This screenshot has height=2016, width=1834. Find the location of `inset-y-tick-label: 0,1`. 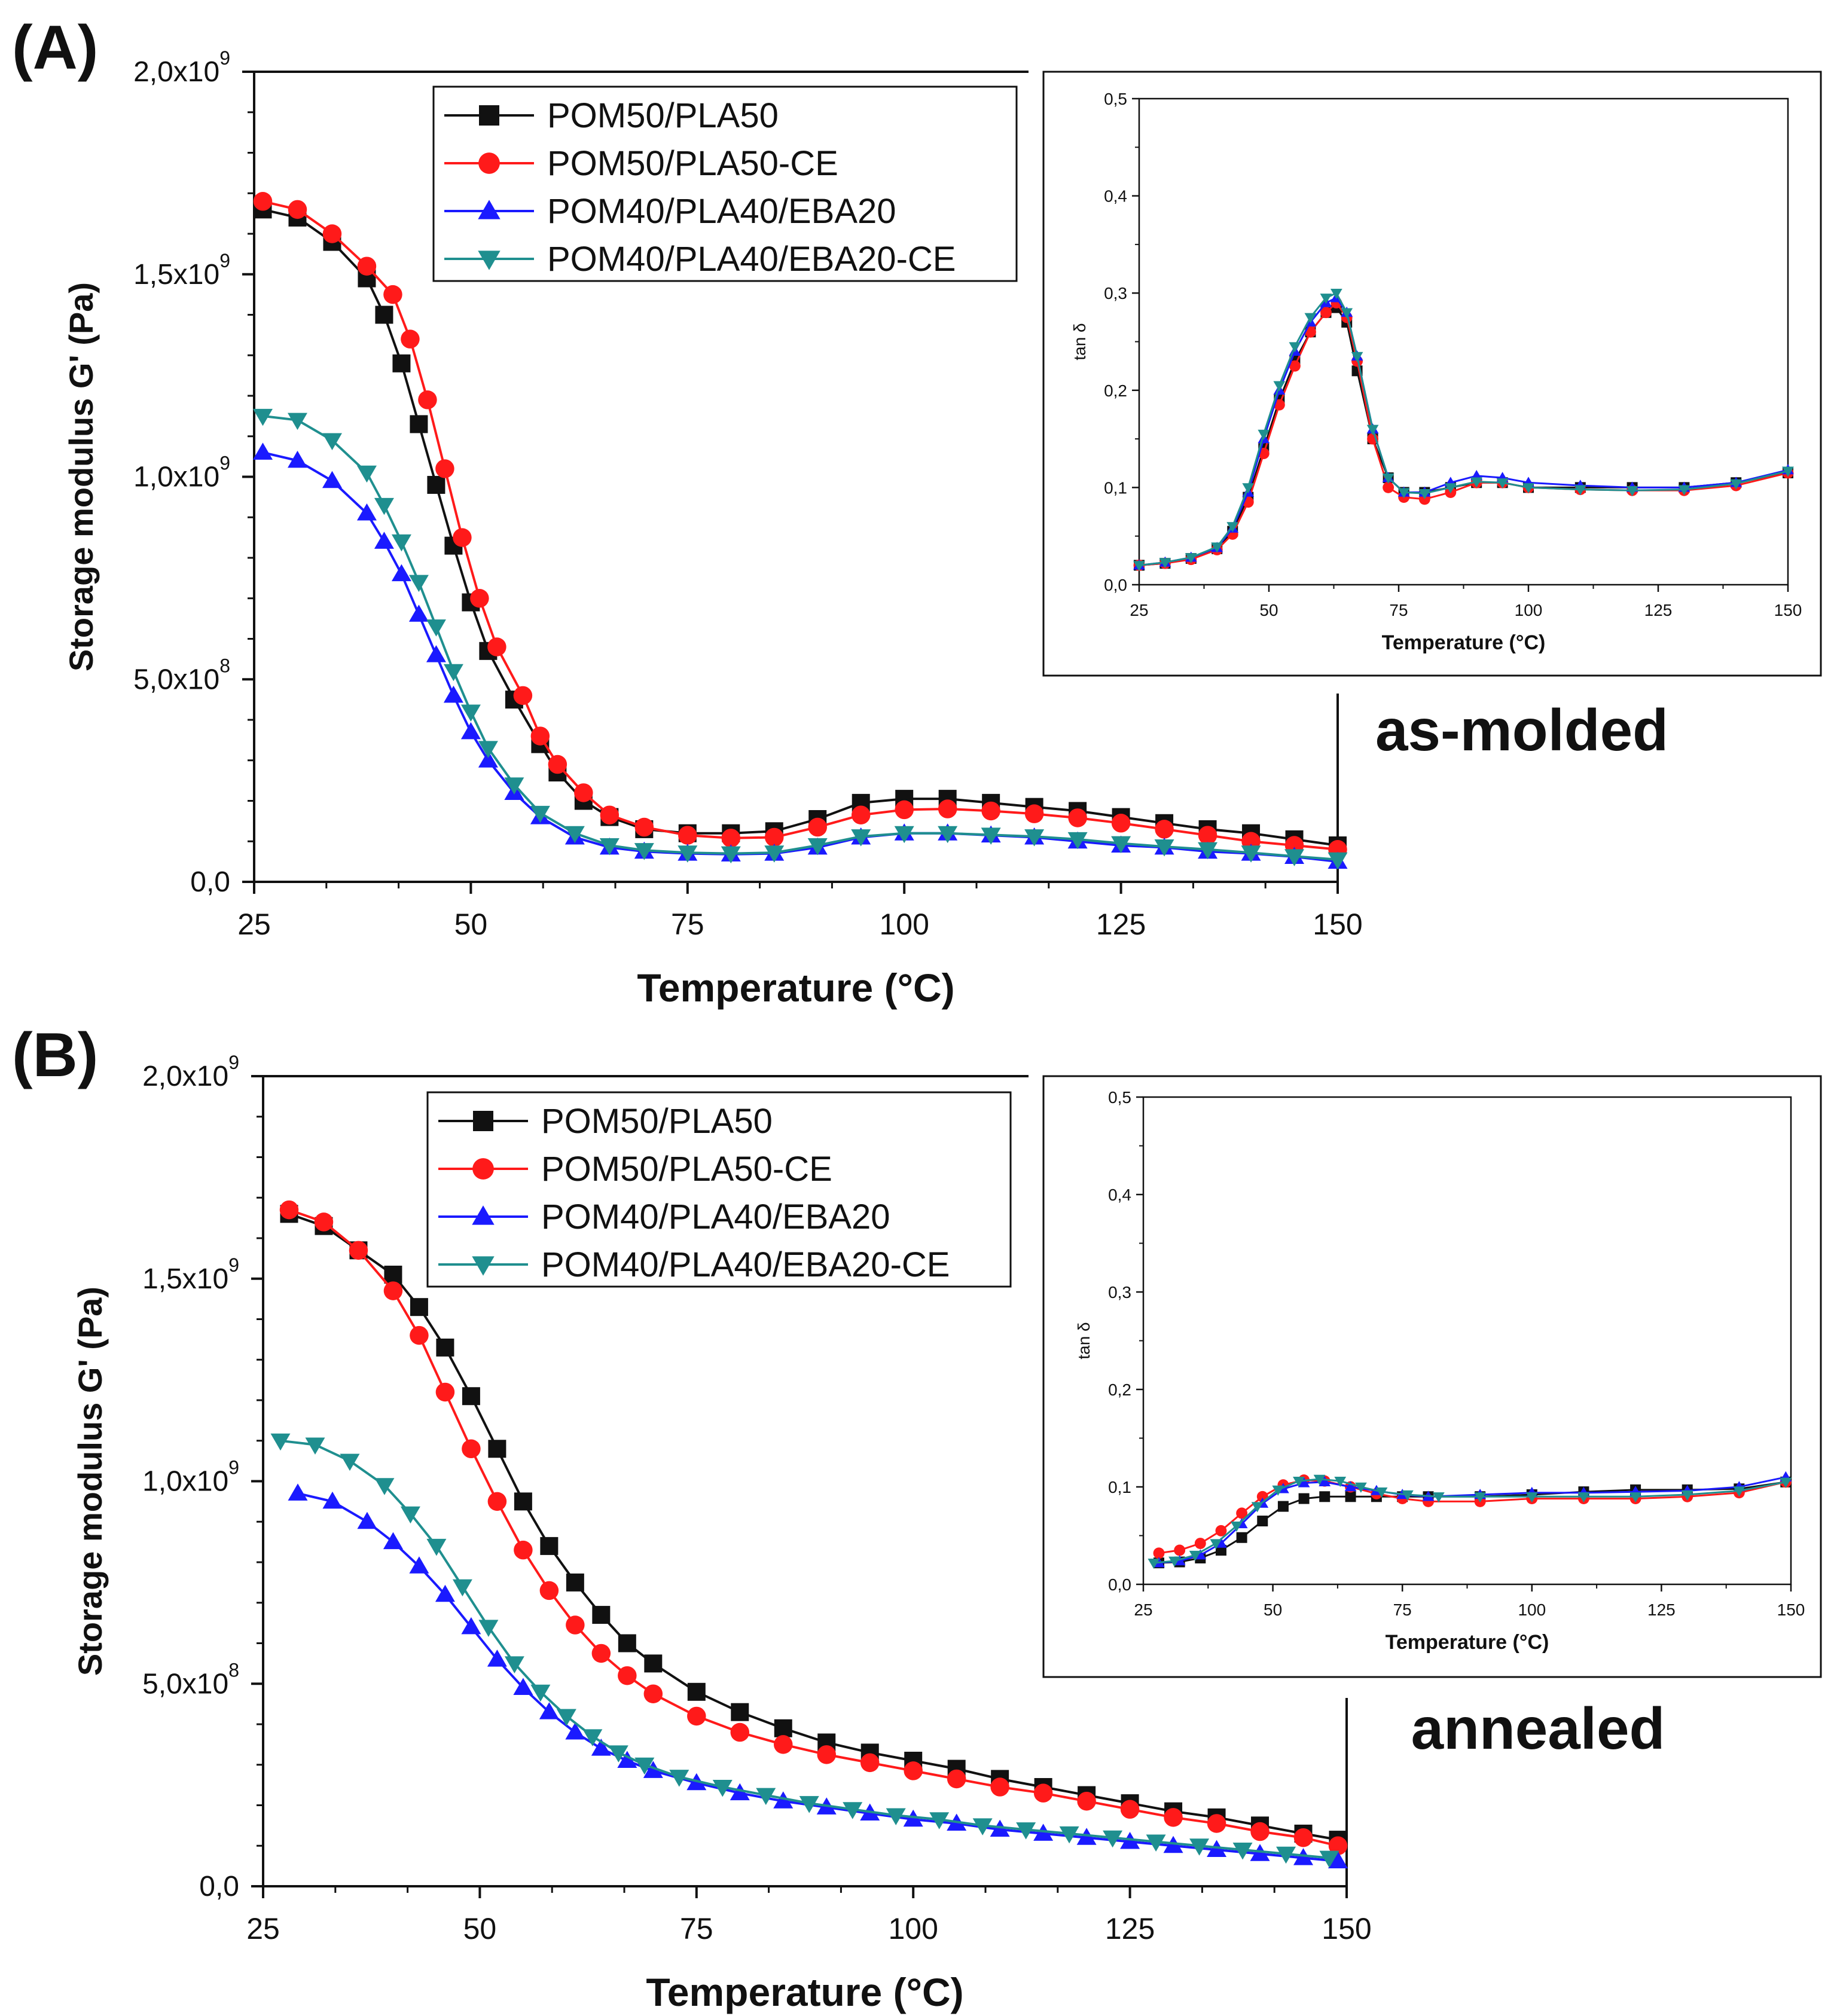

inset-y-tick-label: 0,1 is located at coordinates (1115, 487).